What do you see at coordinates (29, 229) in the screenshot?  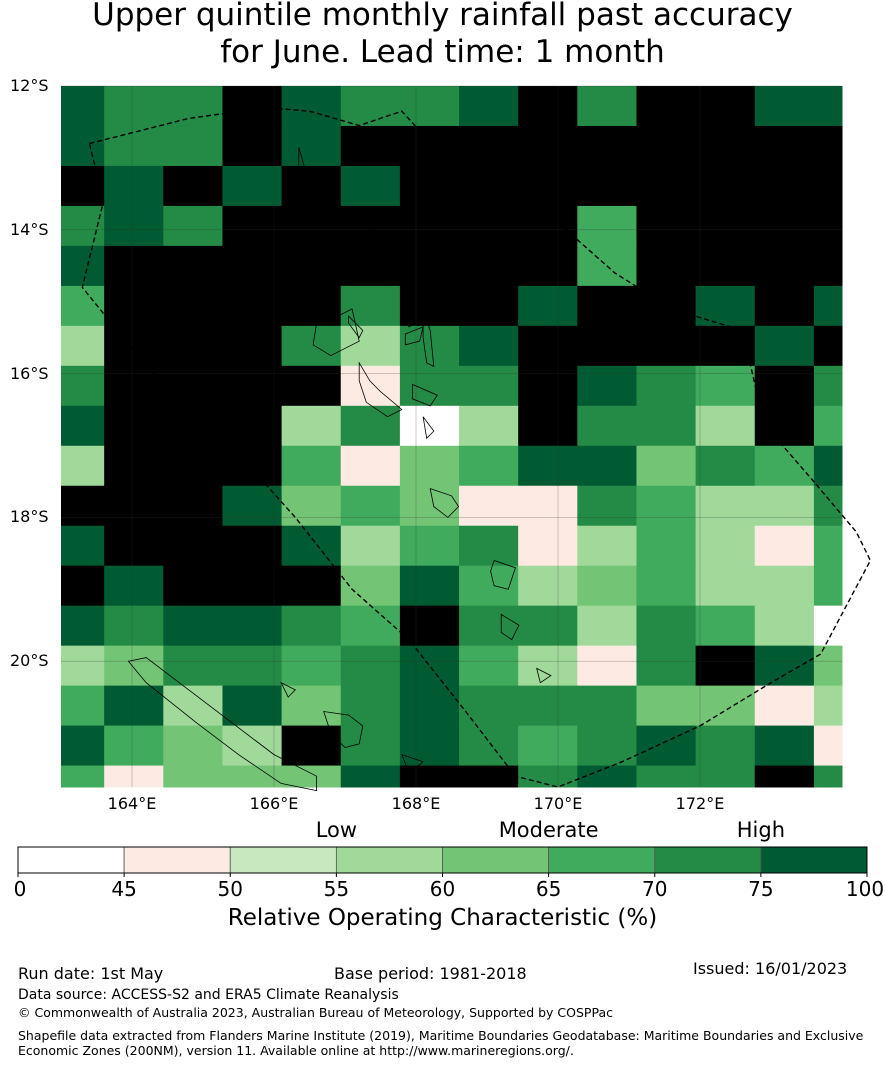 I see `latitude-label: 14°S` at bounding box center [29, 229].